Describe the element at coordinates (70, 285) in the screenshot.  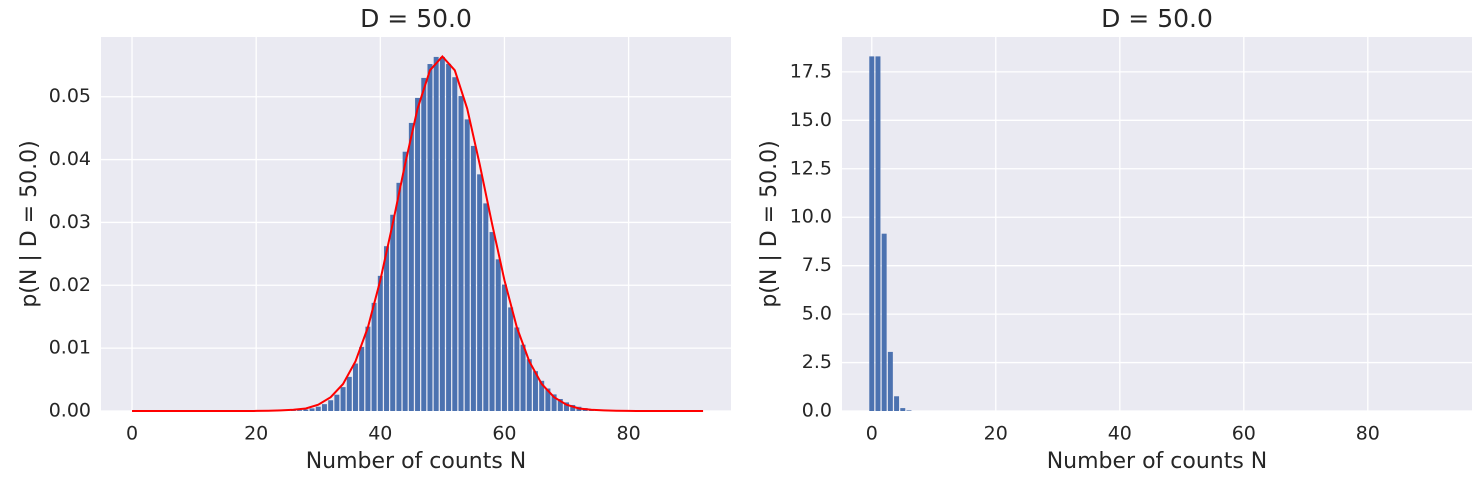
I see `y-tick-label: 0.02` at that location.